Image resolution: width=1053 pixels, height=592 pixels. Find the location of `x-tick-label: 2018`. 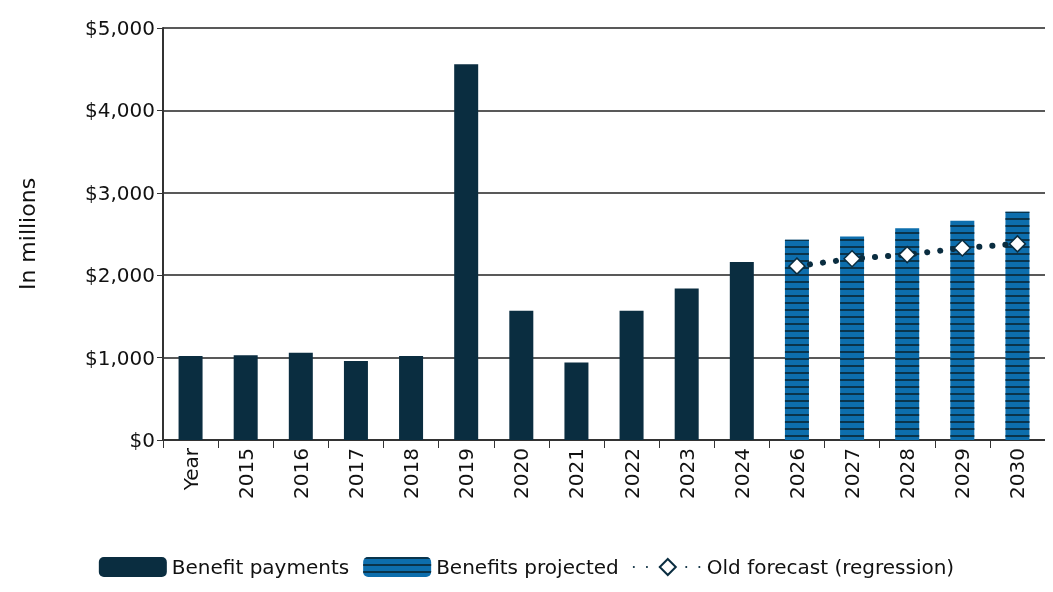

x-tick-label: 2018 is located at coordinates (411, 473).